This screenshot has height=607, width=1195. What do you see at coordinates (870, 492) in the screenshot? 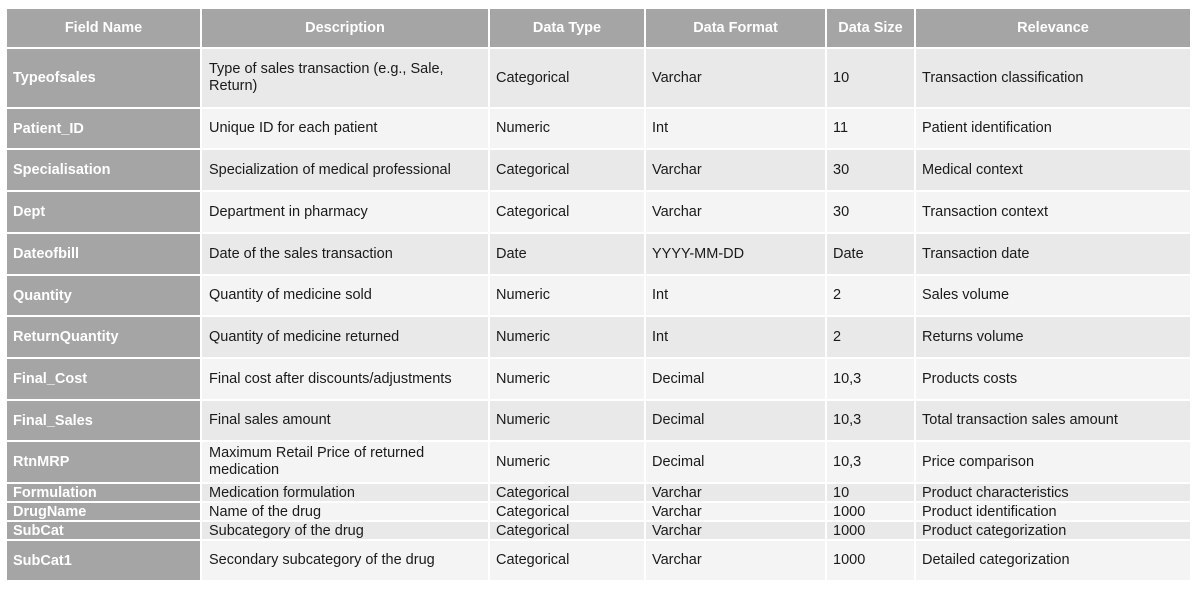
I see `data-size-cell: 10` at bounding box center [870, 492].